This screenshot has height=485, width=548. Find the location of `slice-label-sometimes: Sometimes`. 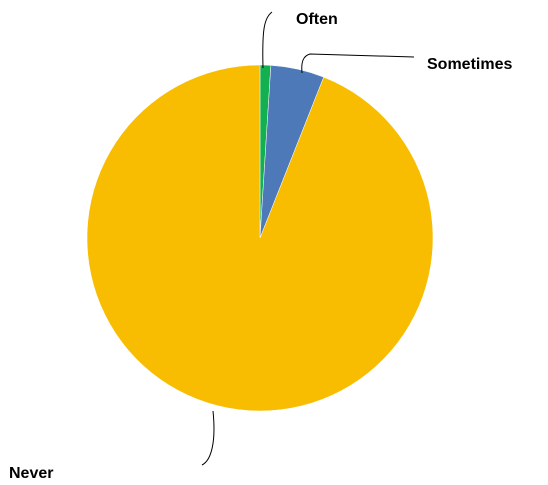

slice-label-sometimes: Sometimes is located at coordinates (469, 64).